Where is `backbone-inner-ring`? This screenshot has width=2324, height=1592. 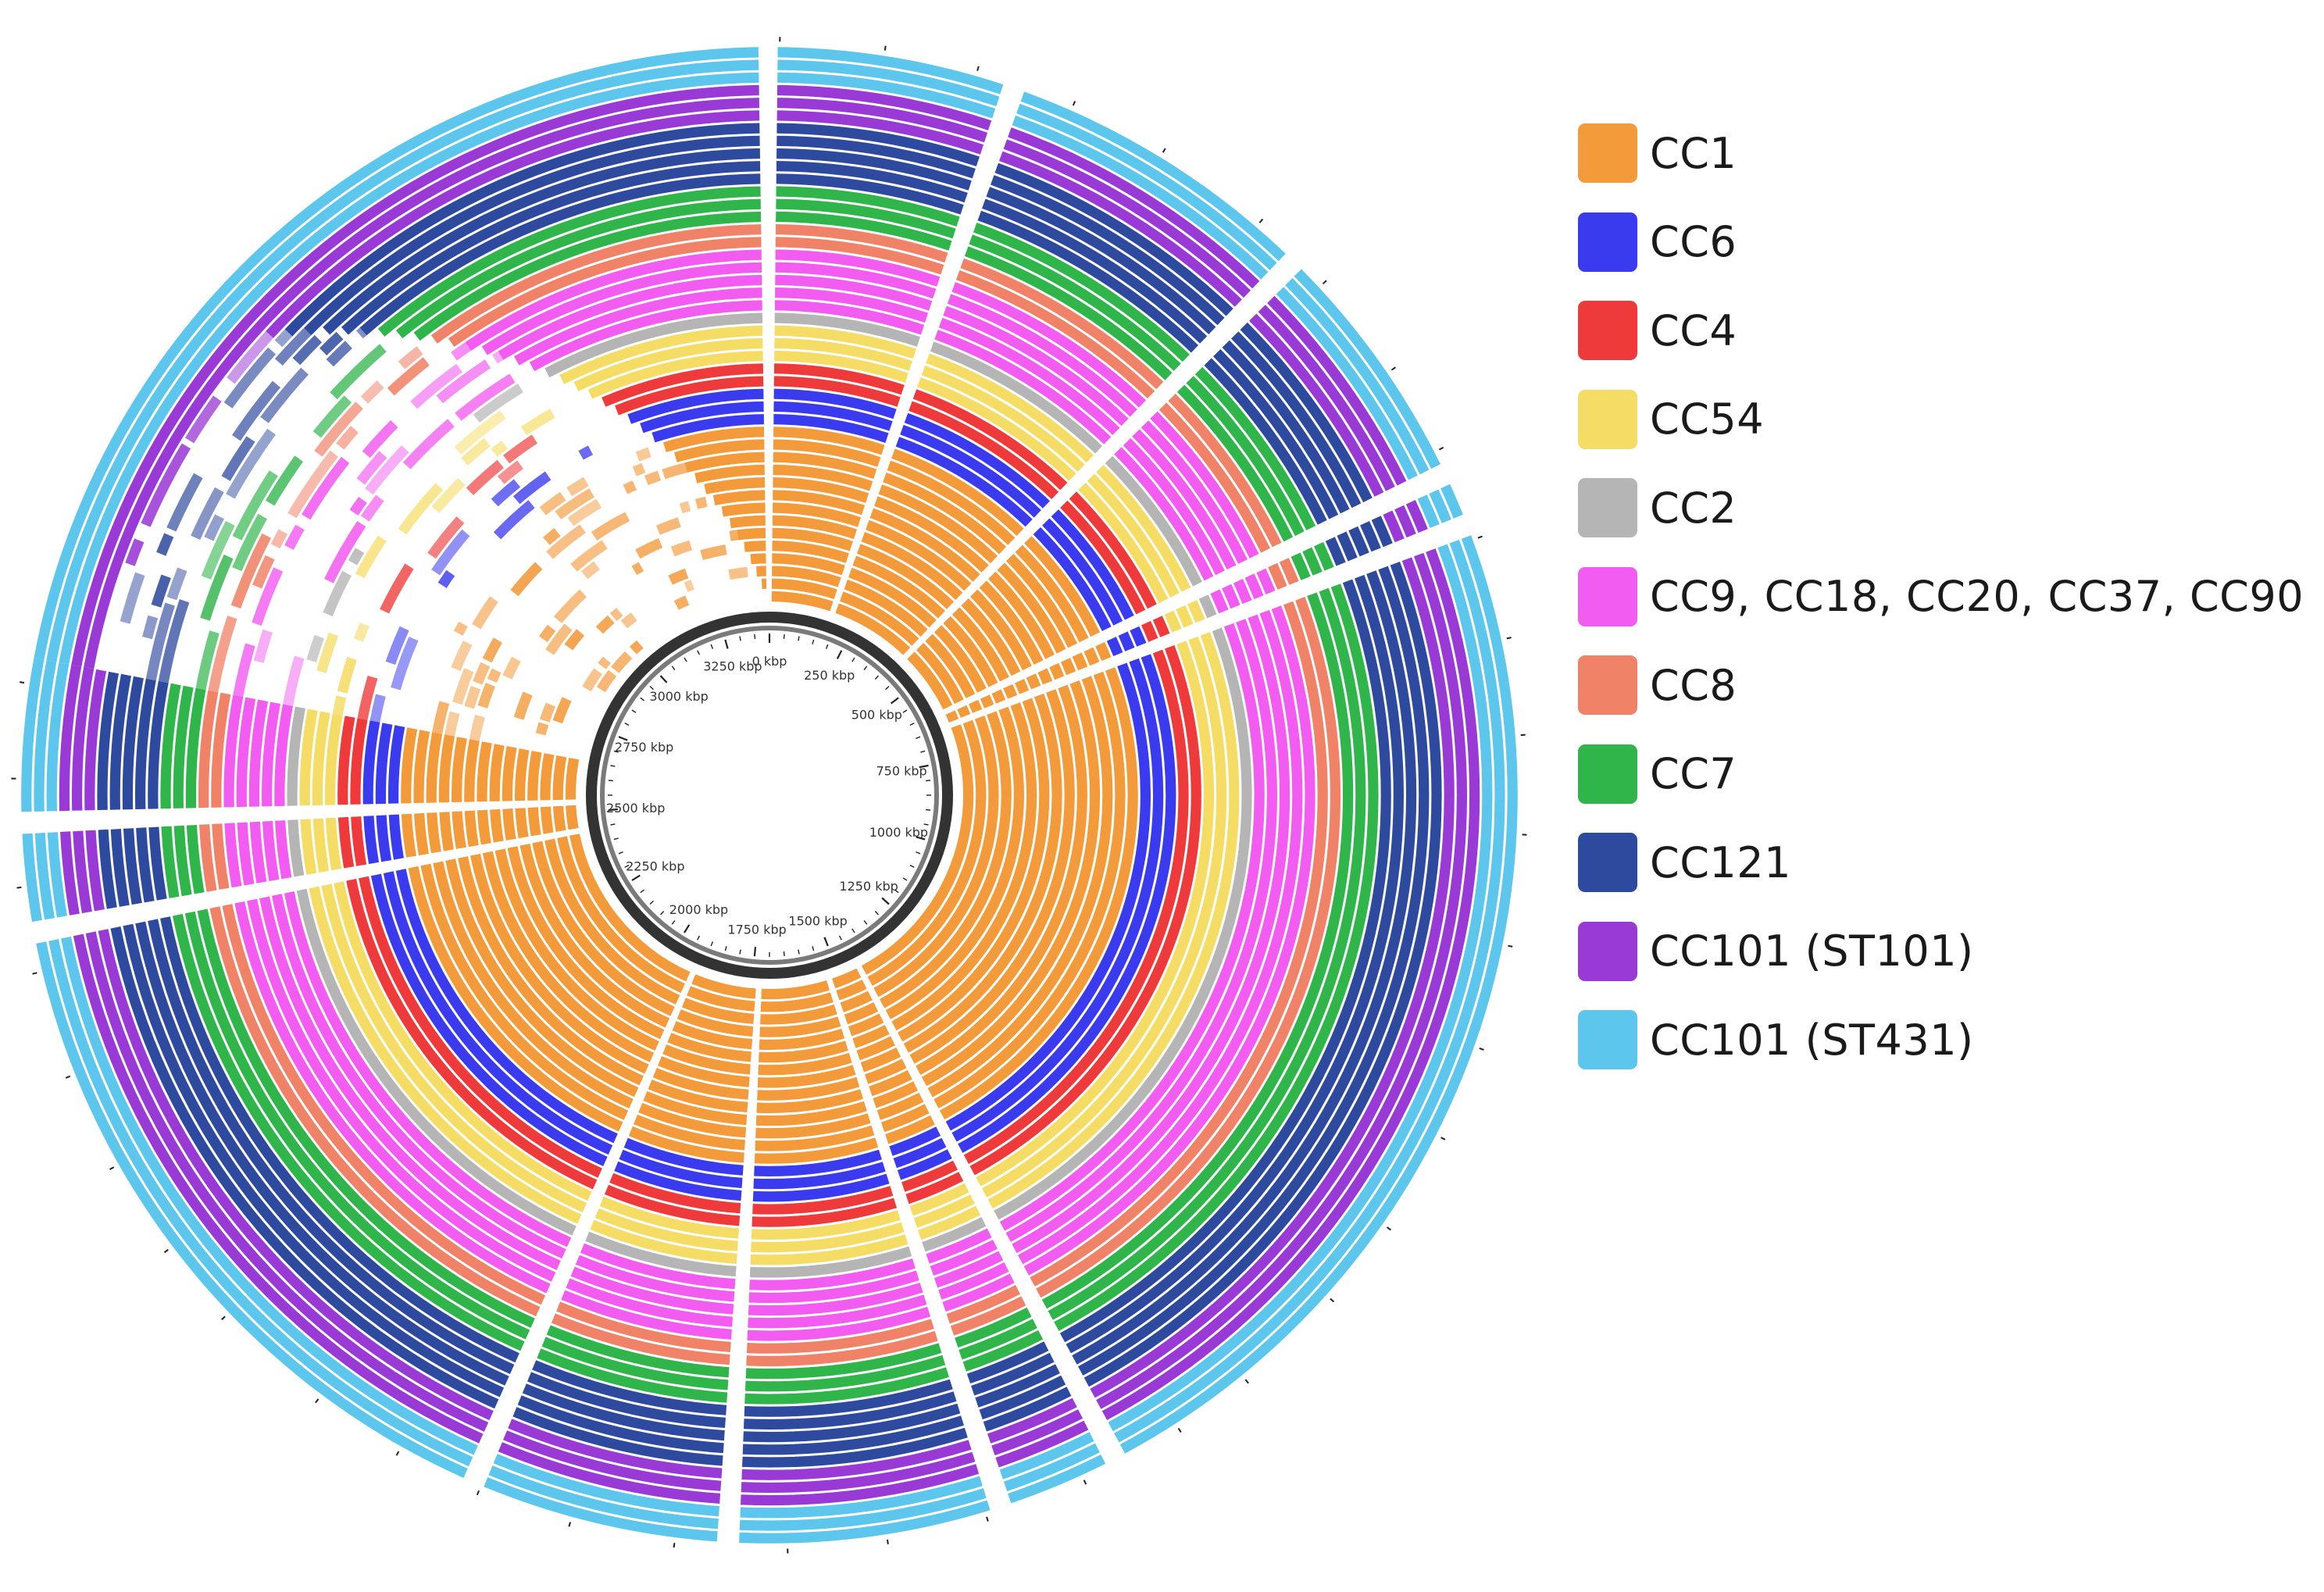 backbone-inner-ring is located at coordinates (769, 795).